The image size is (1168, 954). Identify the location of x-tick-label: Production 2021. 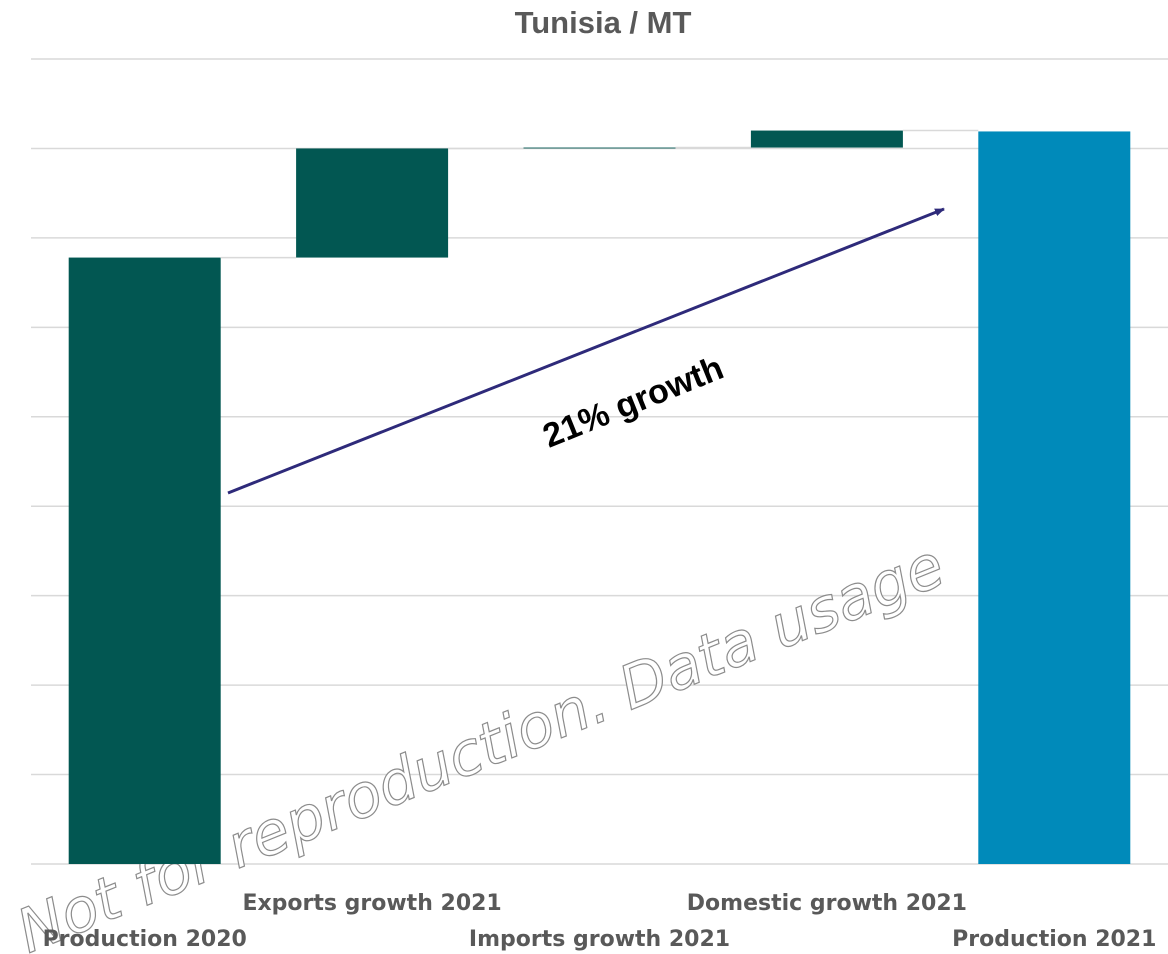
(1054, 939).